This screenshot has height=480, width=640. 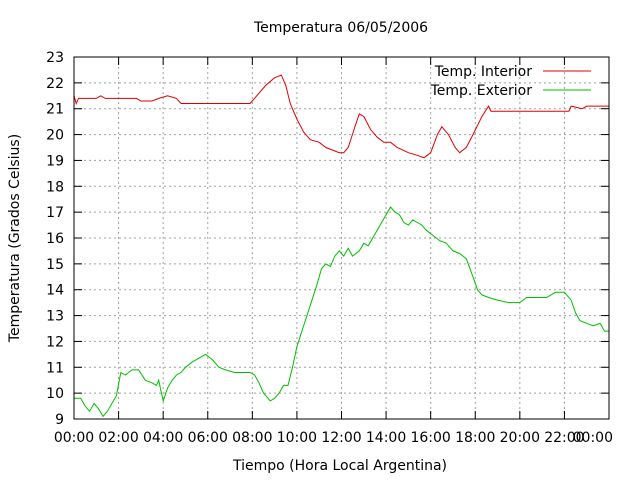 What do you see at coordinates (55, 84) in the screenshot?
I see `y-tick-label: 22` at bounding box center [55, 84].